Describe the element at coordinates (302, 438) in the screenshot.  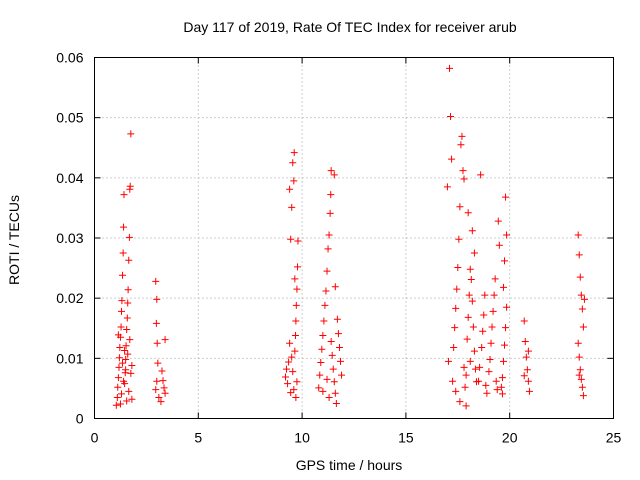
I see `x-tick-label: 10` at that location.